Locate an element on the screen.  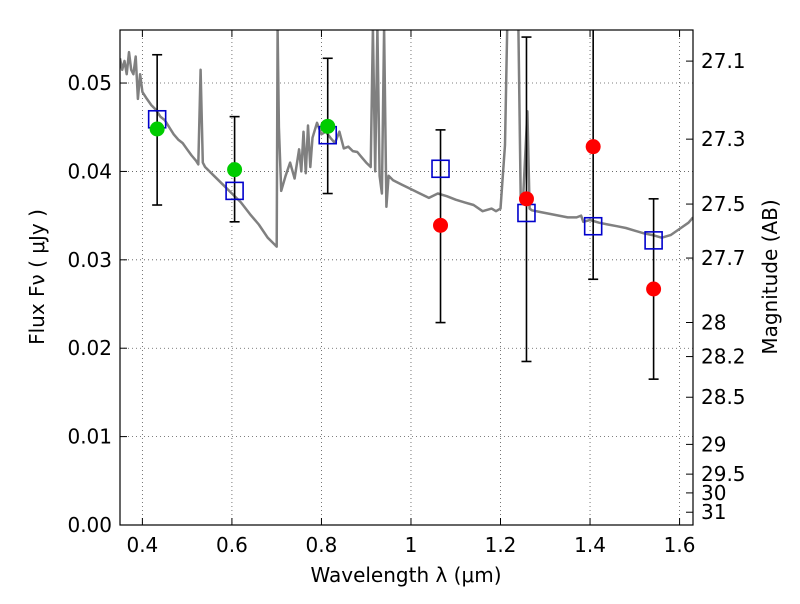
y-tick-label: 0.05 is located at coordinates (89, 83).